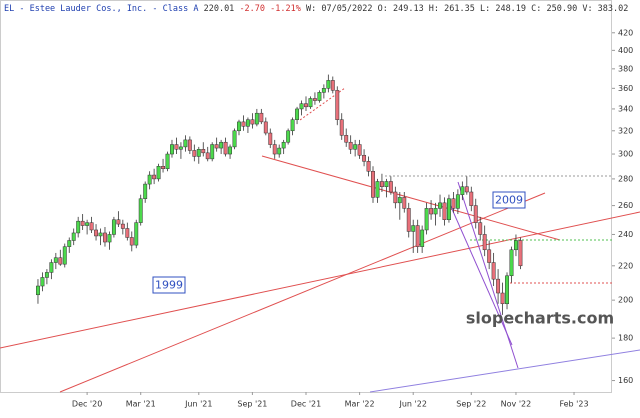 Image resolution: width=640 pixels, height=418 pixels. What do you see at coordinates (87, 404) in the screenshot?
I see `x-tick-label: Dec '20` at bounding box center [87, 404].